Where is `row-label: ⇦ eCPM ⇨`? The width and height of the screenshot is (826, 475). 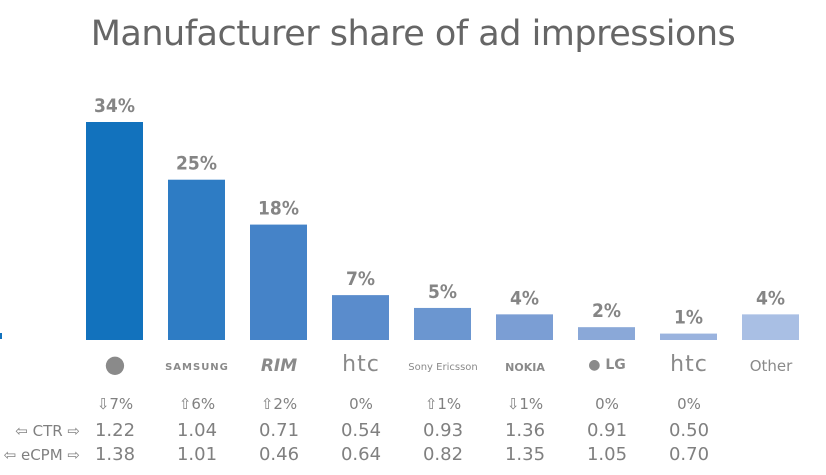
row-label: ⇦ eCPM ⇨ is located at coordinates (41, 455).